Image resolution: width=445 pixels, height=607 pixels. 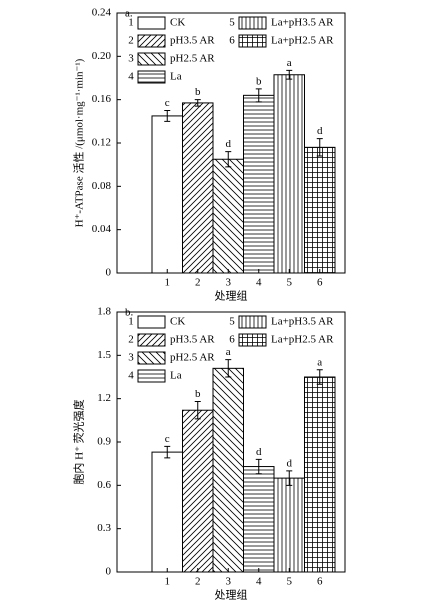 What do you see at coordinates (102, 56) in the screenshot?
I see `y-tick-label: 0.20` at bounding box center [102, 56].